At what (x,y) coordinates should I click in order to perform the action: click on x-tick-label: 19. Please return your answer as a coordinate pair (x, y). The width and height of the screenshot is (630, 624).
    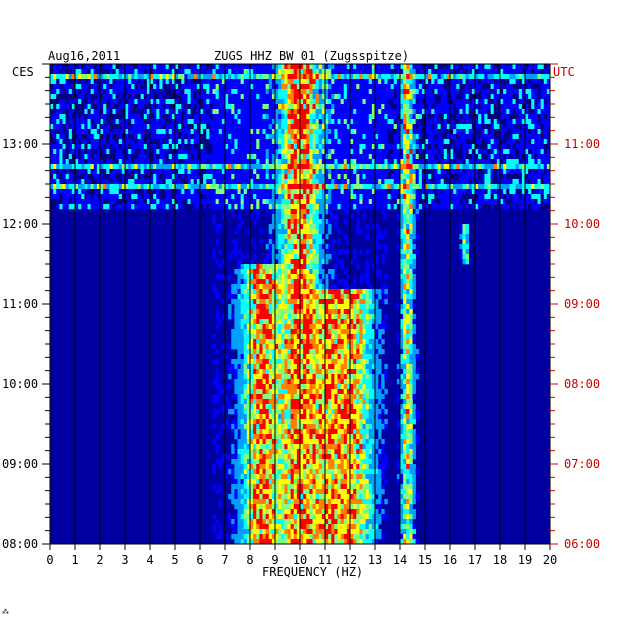
    Looking at the image, I should click on (525, 560).